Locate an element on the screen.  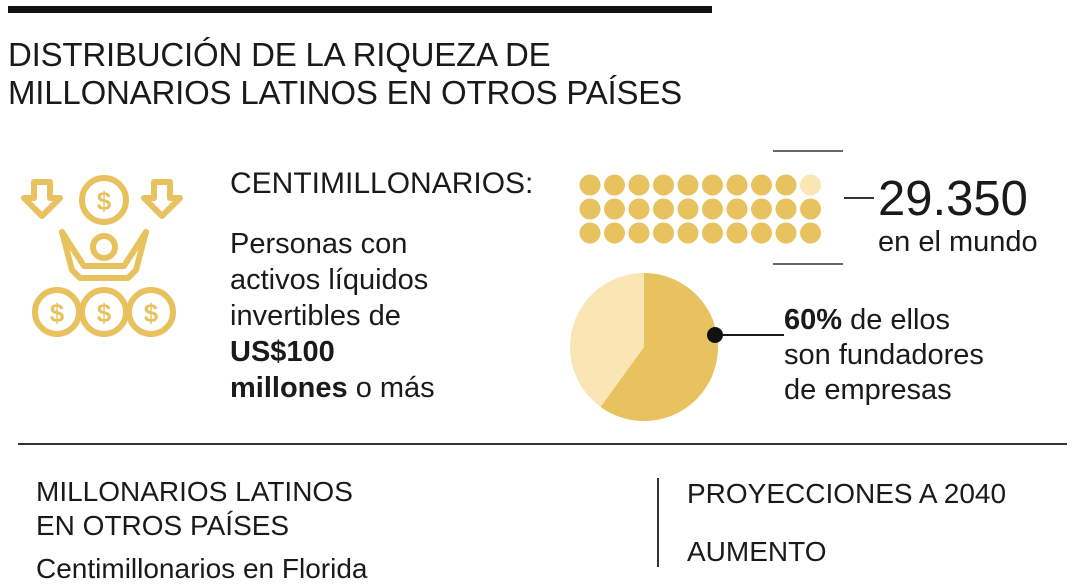
desc-bold-millones: millones is located at coordinates (289, 388).